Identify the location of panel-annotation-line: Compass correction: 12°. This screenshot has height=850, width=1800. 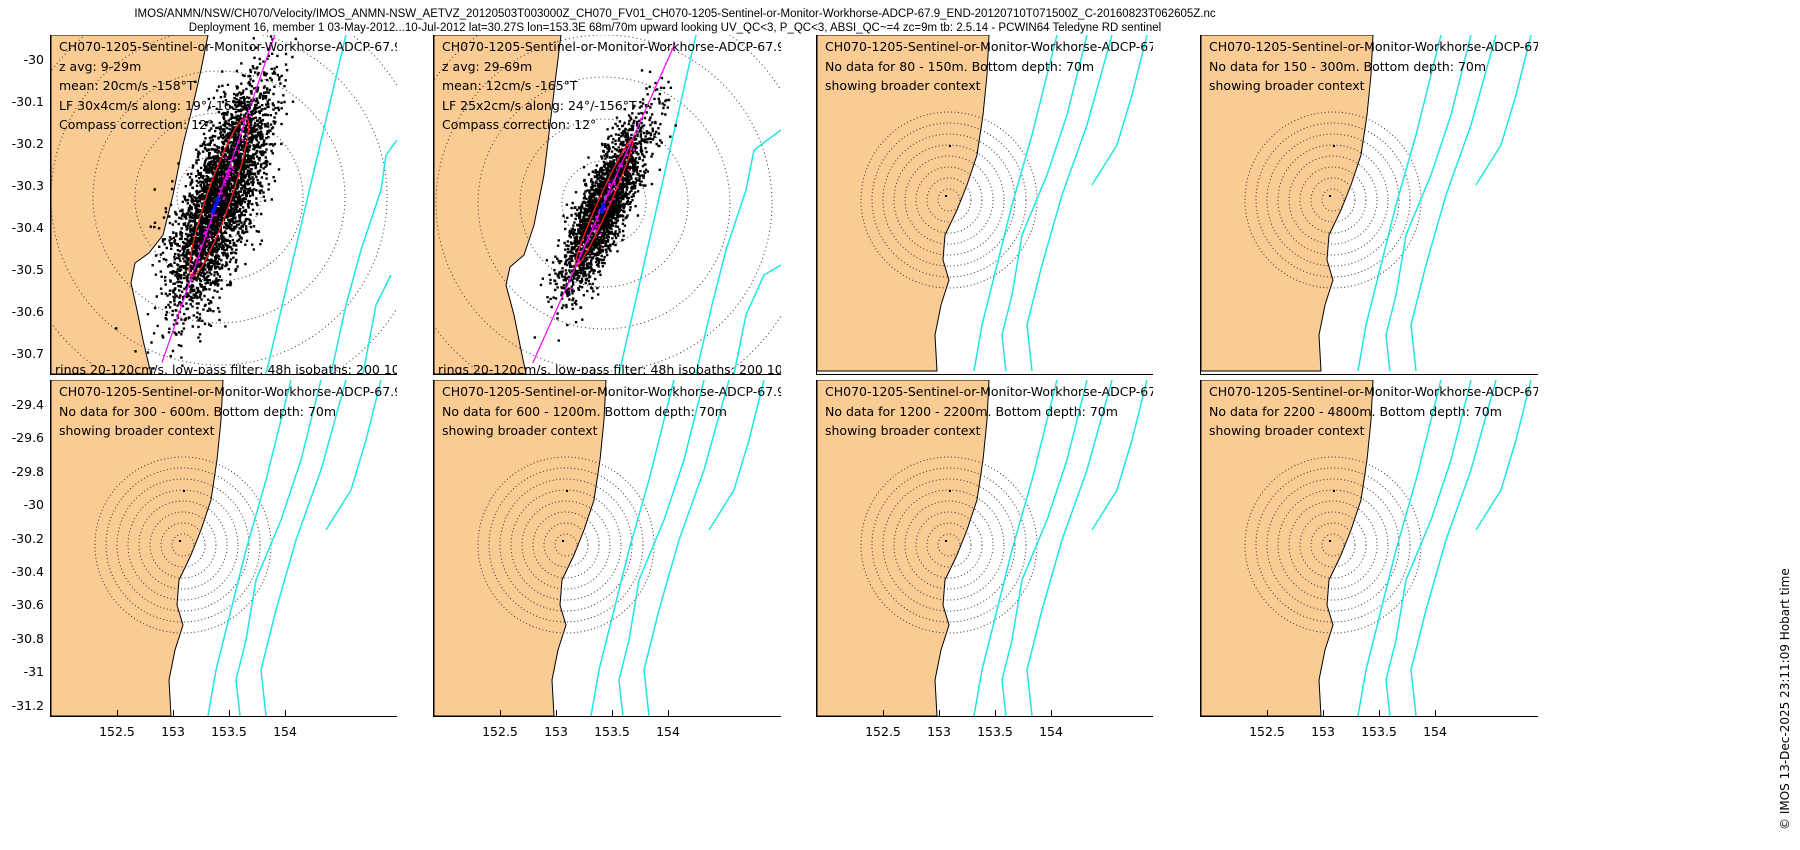
(136, 124).